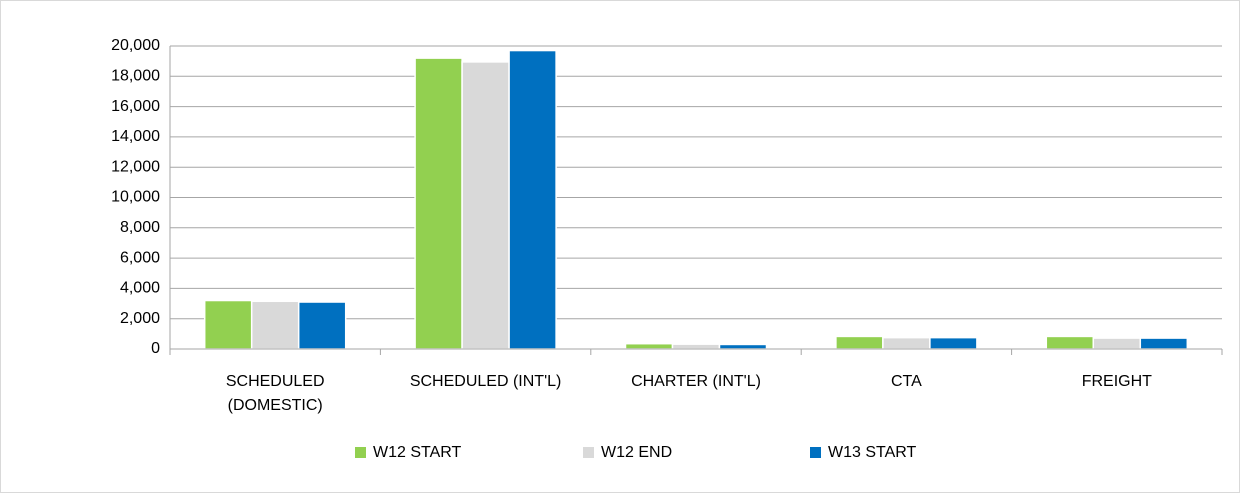  Describe the element at coordinates (135, 45) in the screenshot. I see `y-tick-label: 20,000` at that location.